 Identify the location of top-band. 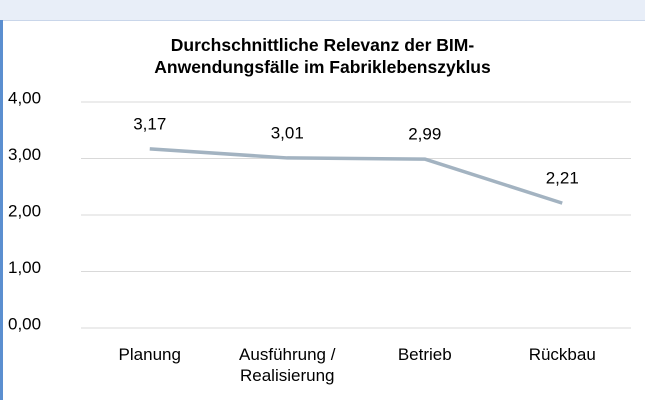
(322, 10).